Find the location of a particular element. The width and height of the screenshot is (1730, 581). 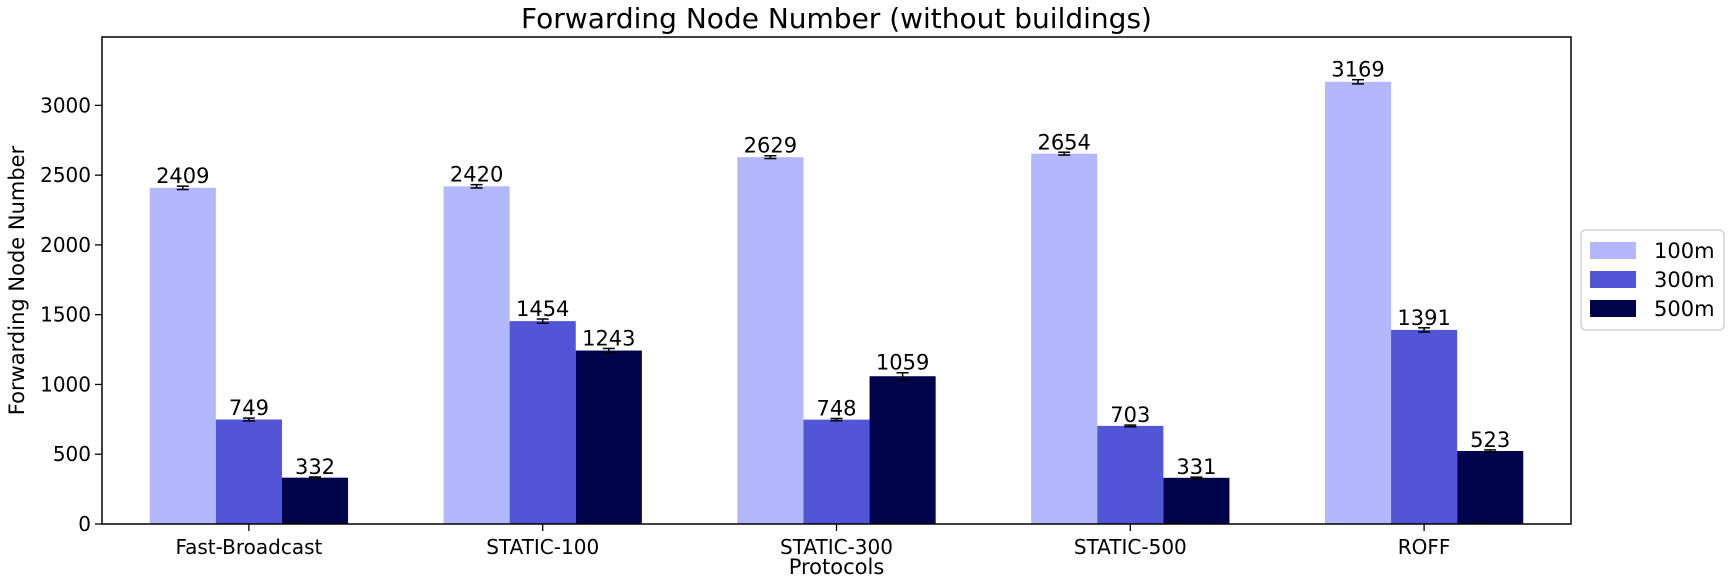

legend: 100m 300m 500m is located at coordinates (1652, 280).